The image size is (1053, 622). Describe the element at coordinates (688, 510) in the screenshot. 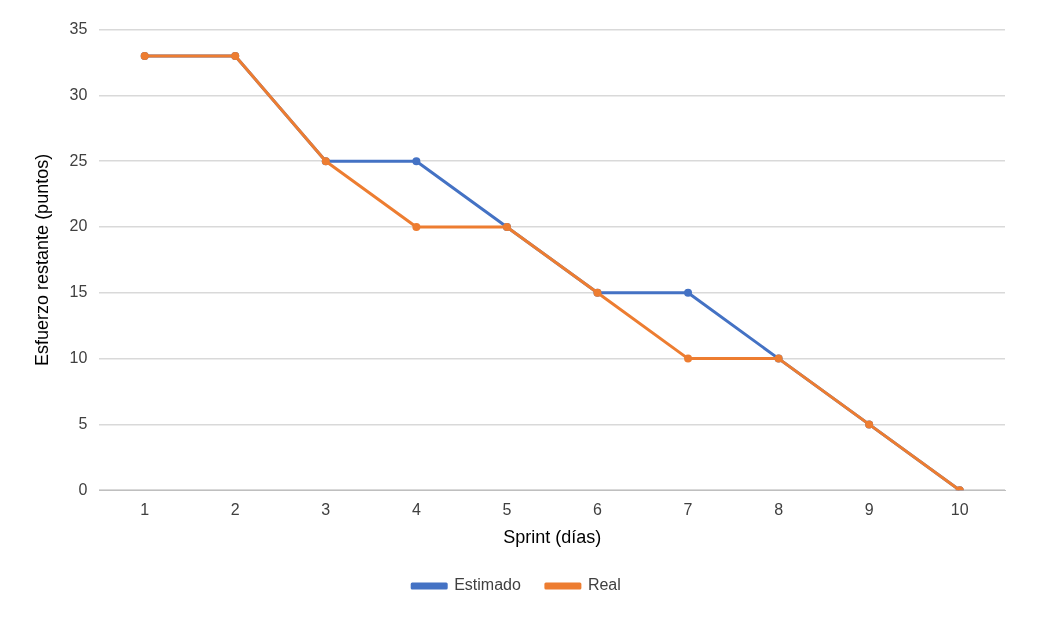

I see `x-tick-label: 7` at that location.